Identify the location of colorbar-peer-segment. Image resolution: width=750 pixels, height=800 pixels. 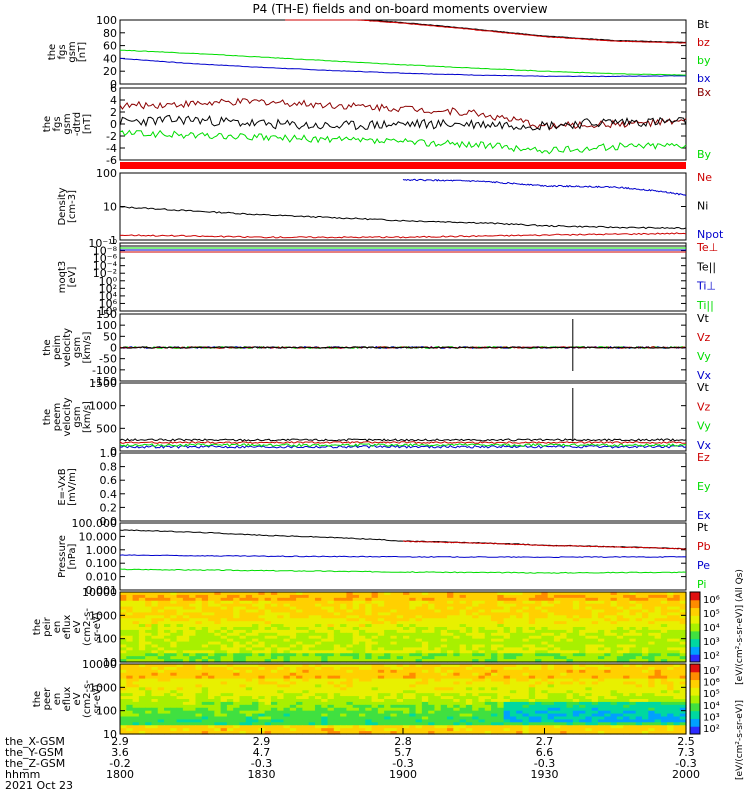
(695, 676).